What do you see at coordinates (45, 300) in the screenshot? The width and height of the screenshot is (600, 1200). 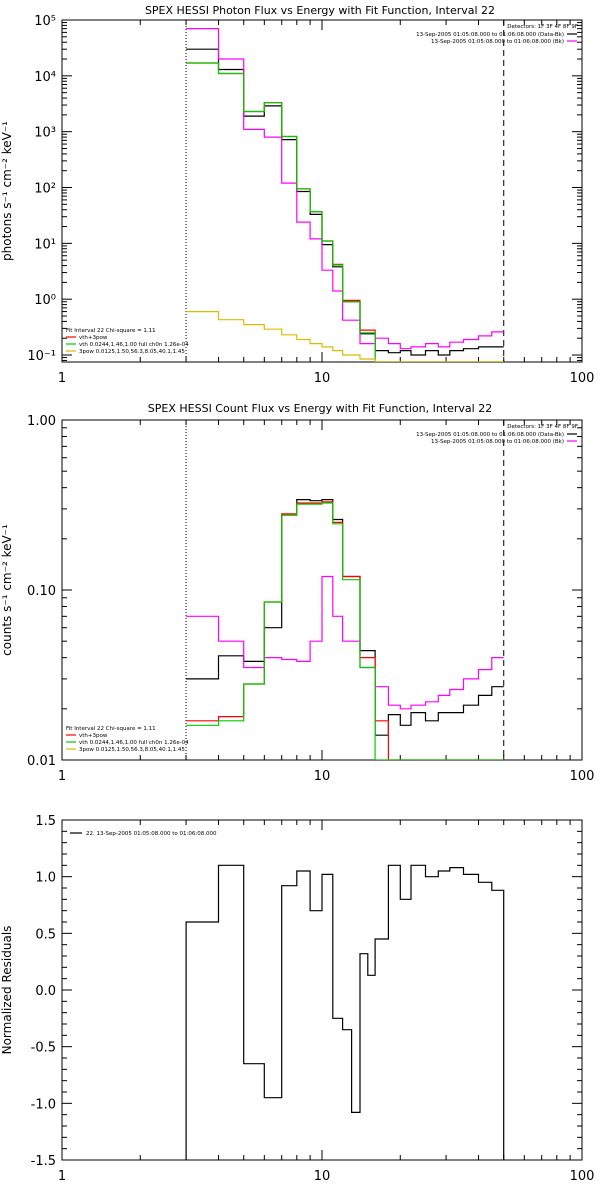 I see `y-tick-label: 10⁰` at bounding box center [45, 300].